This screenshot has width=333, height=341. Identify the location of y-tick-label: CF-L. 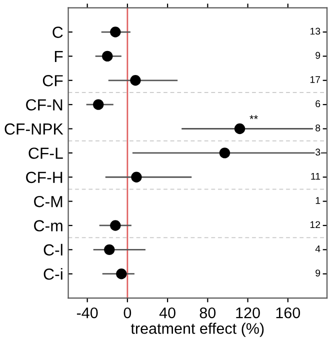
(45, 153).